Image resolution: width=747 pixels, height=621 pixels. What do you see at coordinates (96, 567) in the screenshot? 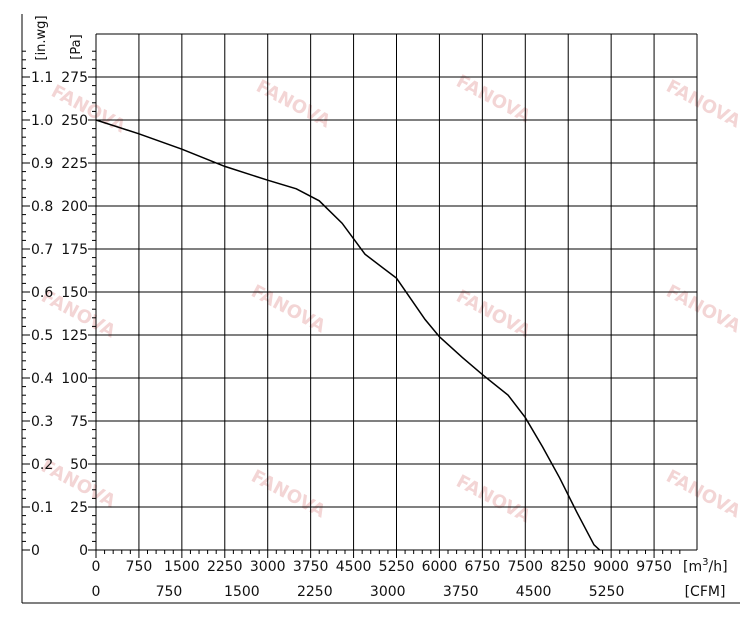
I see `x-tick-label-m3h: 0` at bounding box center [96, 567].